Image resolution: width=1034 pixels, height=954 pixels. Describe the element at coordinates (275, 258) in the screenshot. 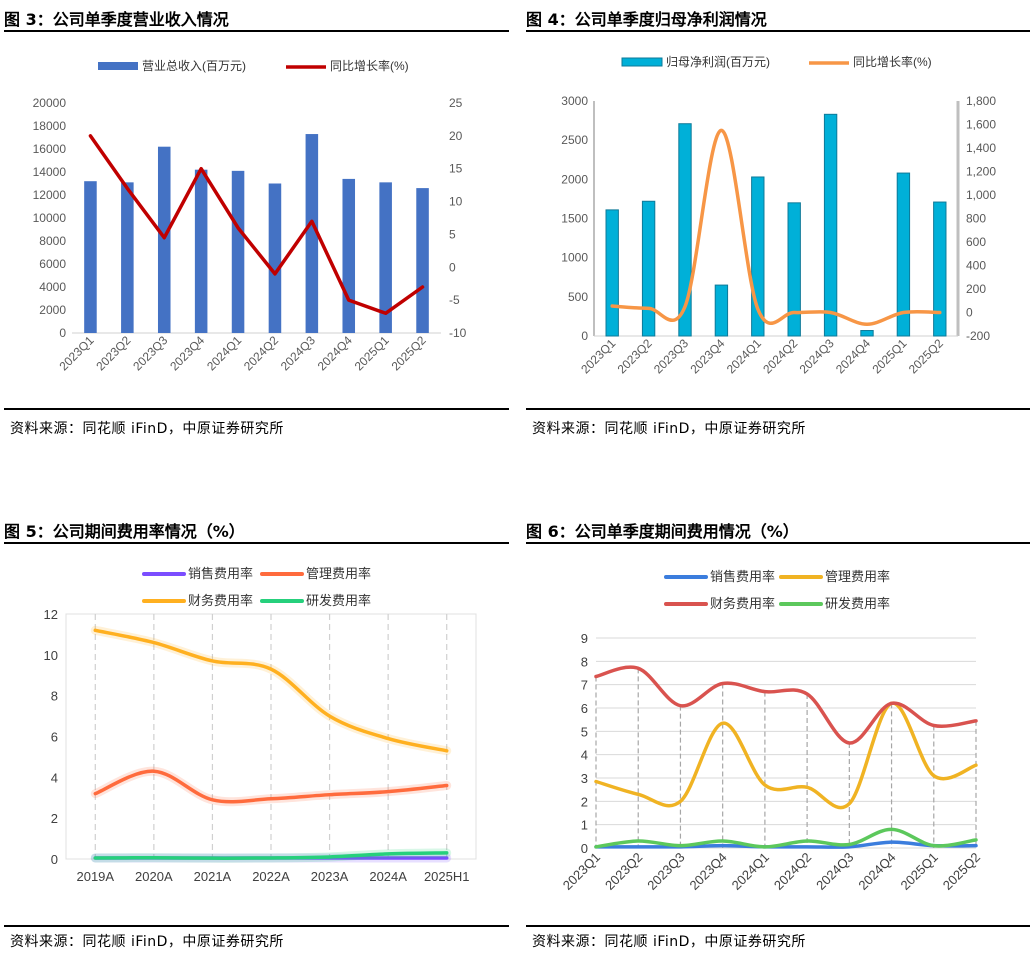

I see `bar-2024Q2` at that location.